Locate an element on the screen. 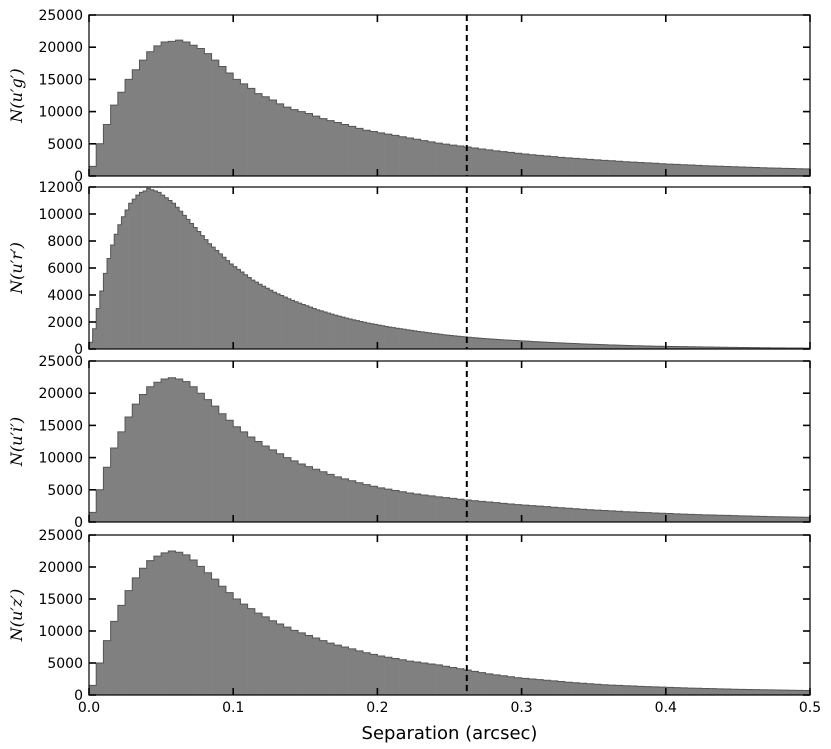  y-axis-label: N(u′z′) is located at coordinates (16, 615).